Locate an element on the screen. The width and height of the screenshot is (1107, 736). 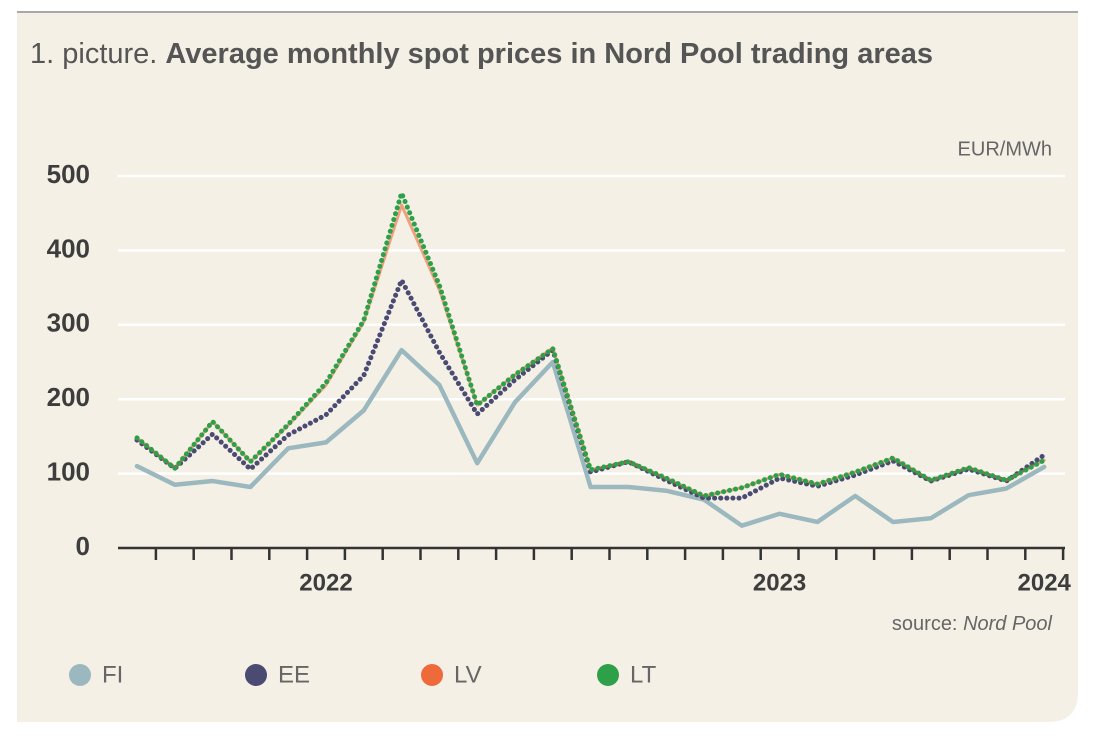
legend-label: FI is located at coordinates (112, 674).